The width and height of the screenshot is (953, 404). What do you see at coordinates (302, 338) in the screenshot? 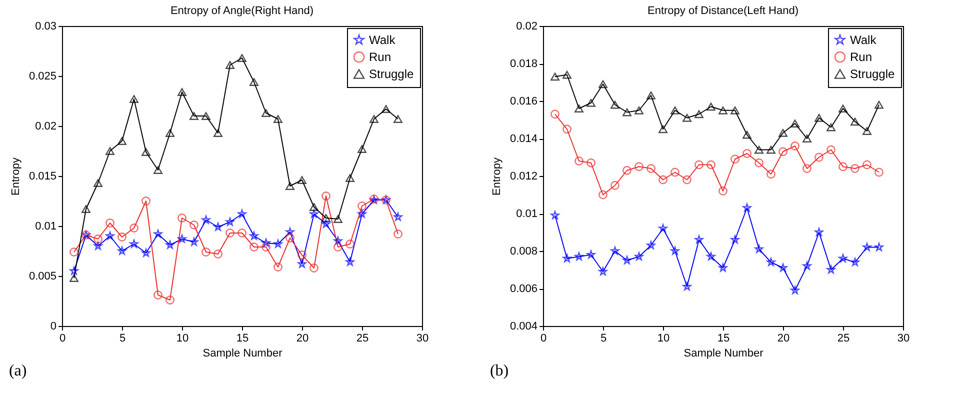
I see `x-tick-label: 20` at bounding box center [302, 338].